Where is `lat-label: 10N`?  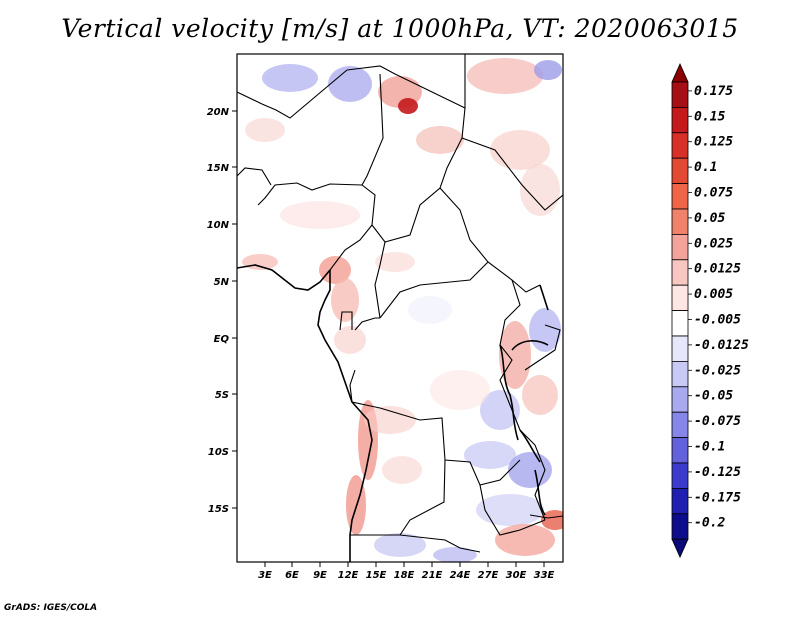
lat-label: 10N is located at coordinates (218, 225).